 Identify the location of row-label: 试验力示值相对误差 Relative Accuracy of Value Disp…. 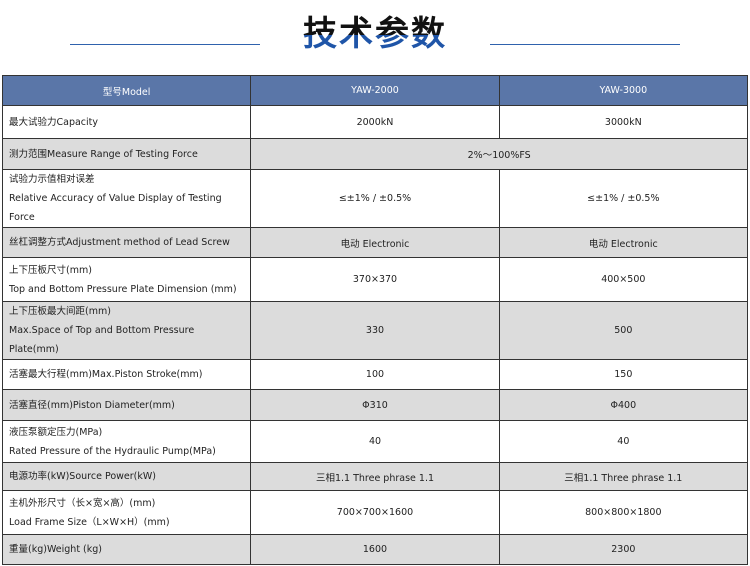
(126, 198).